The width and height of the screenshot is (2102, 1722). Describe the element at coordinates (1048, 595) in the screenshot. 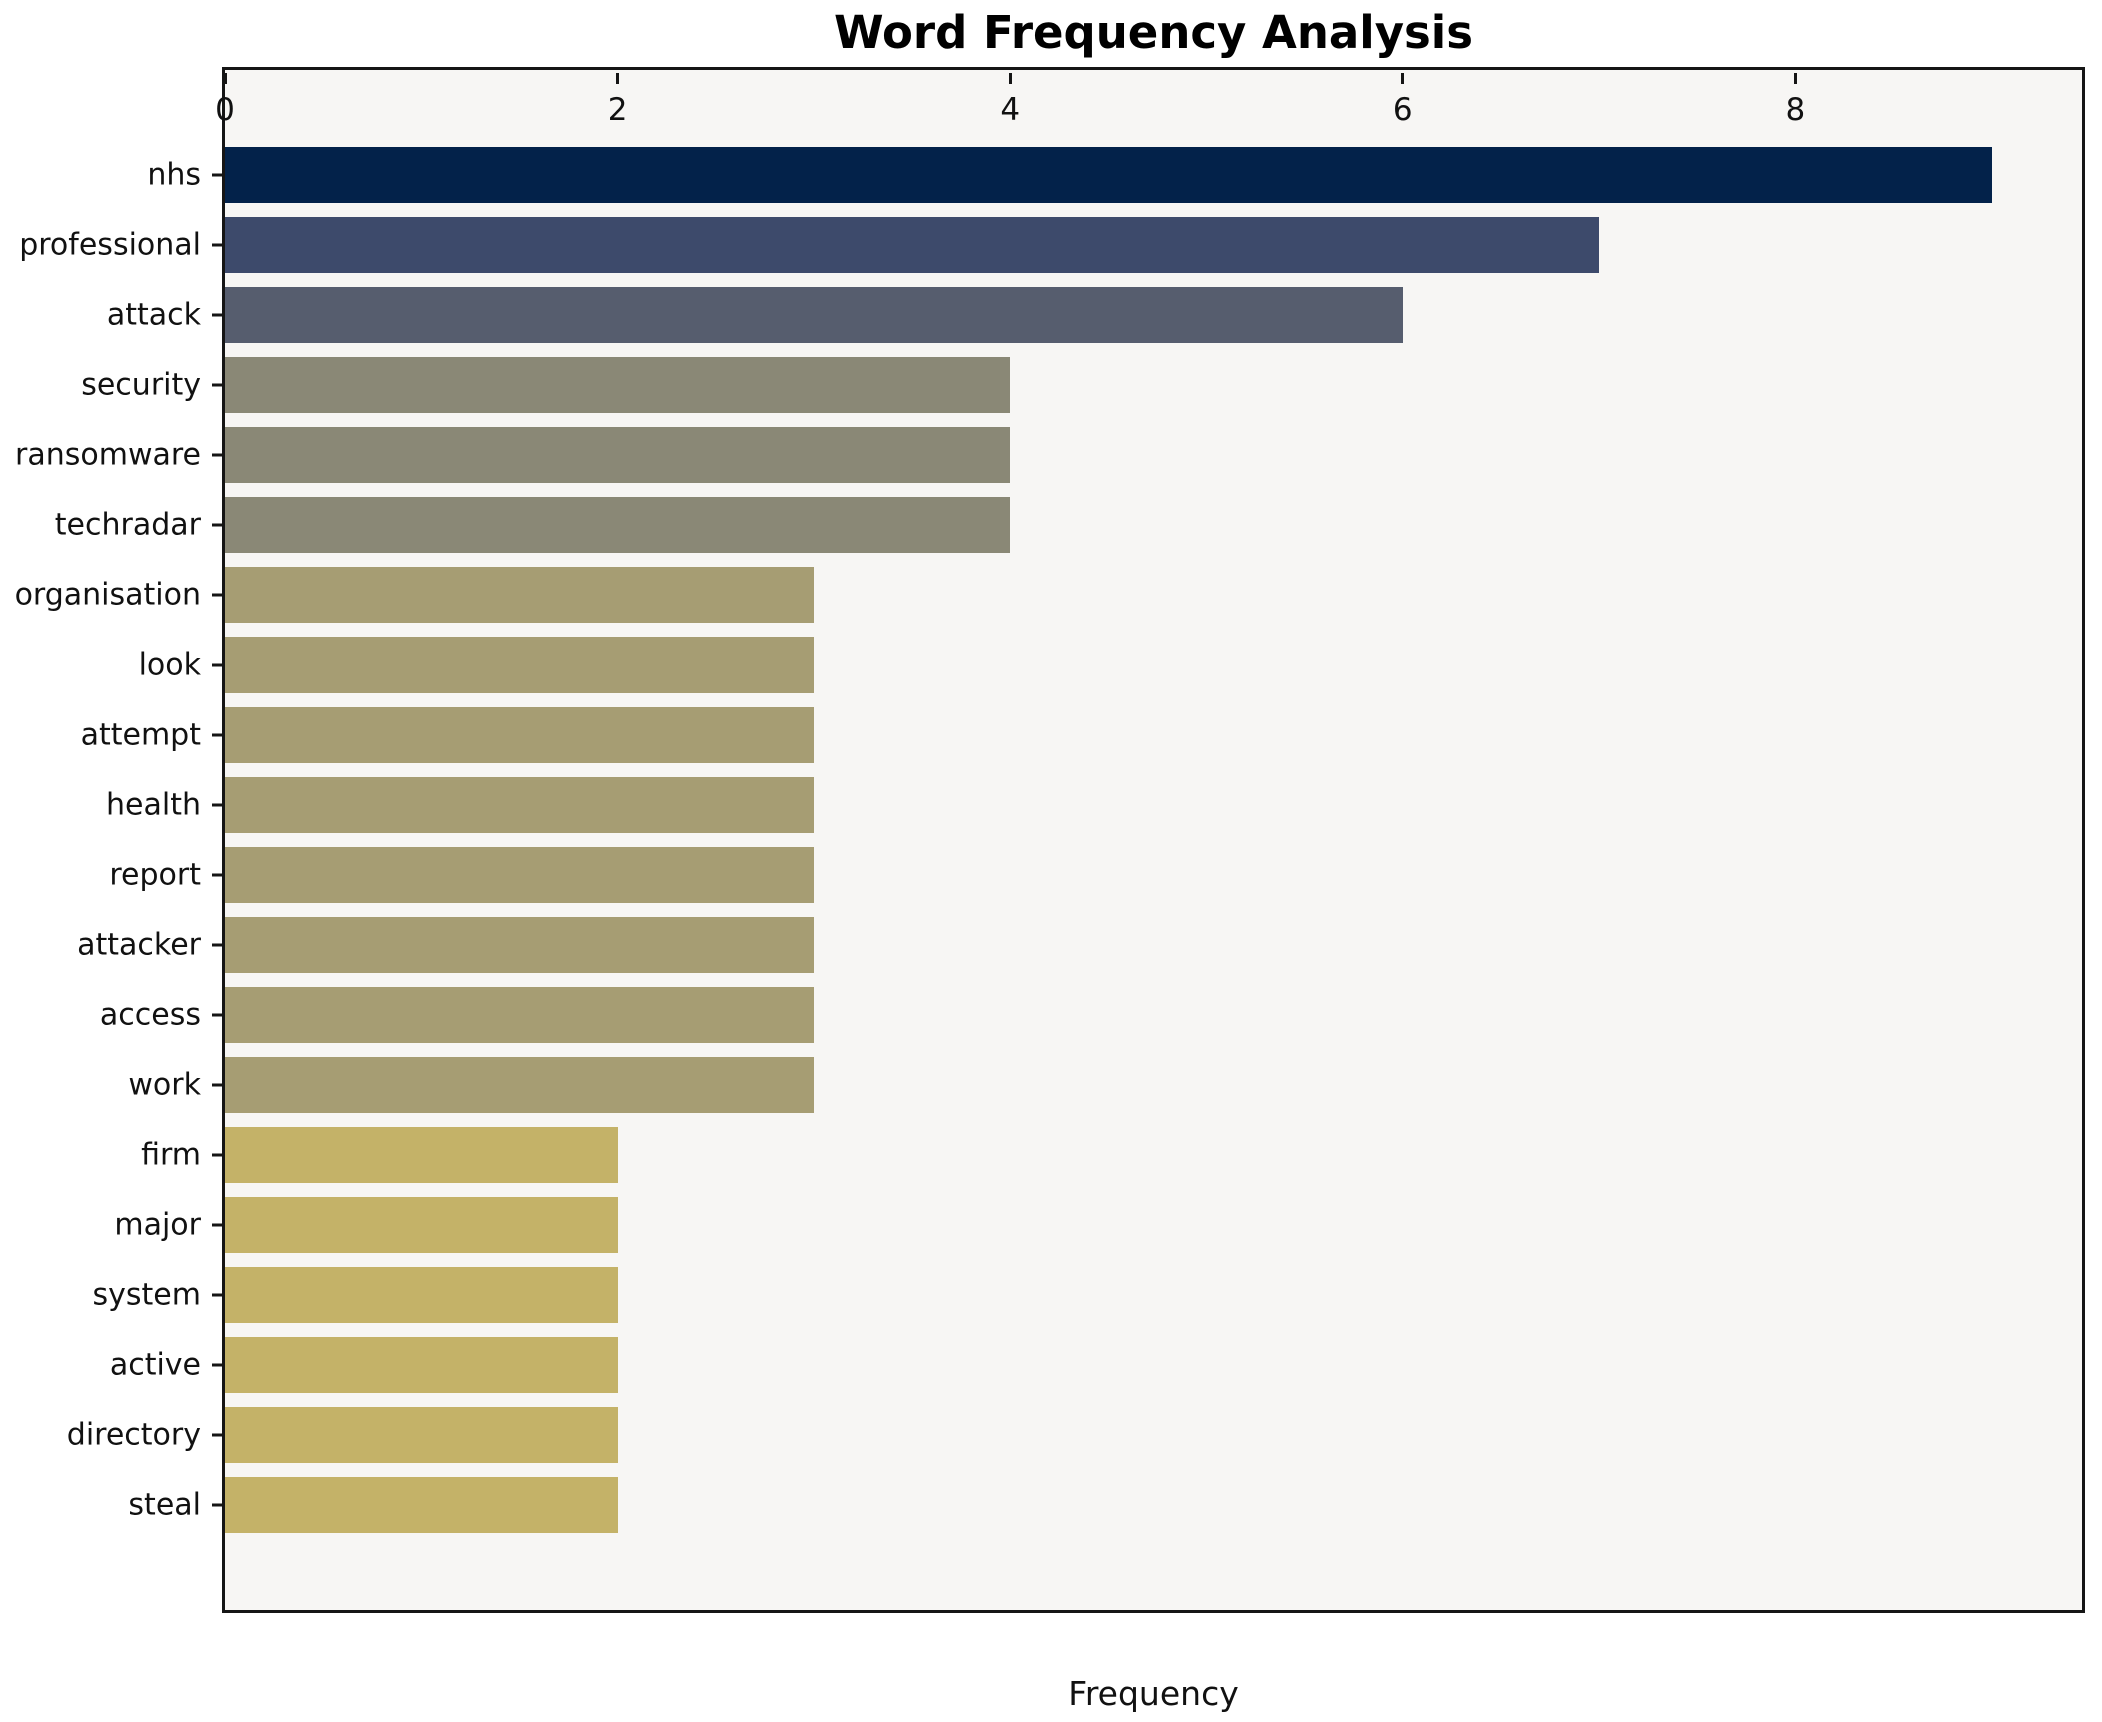

I see `bar-row: organisation` at that location.